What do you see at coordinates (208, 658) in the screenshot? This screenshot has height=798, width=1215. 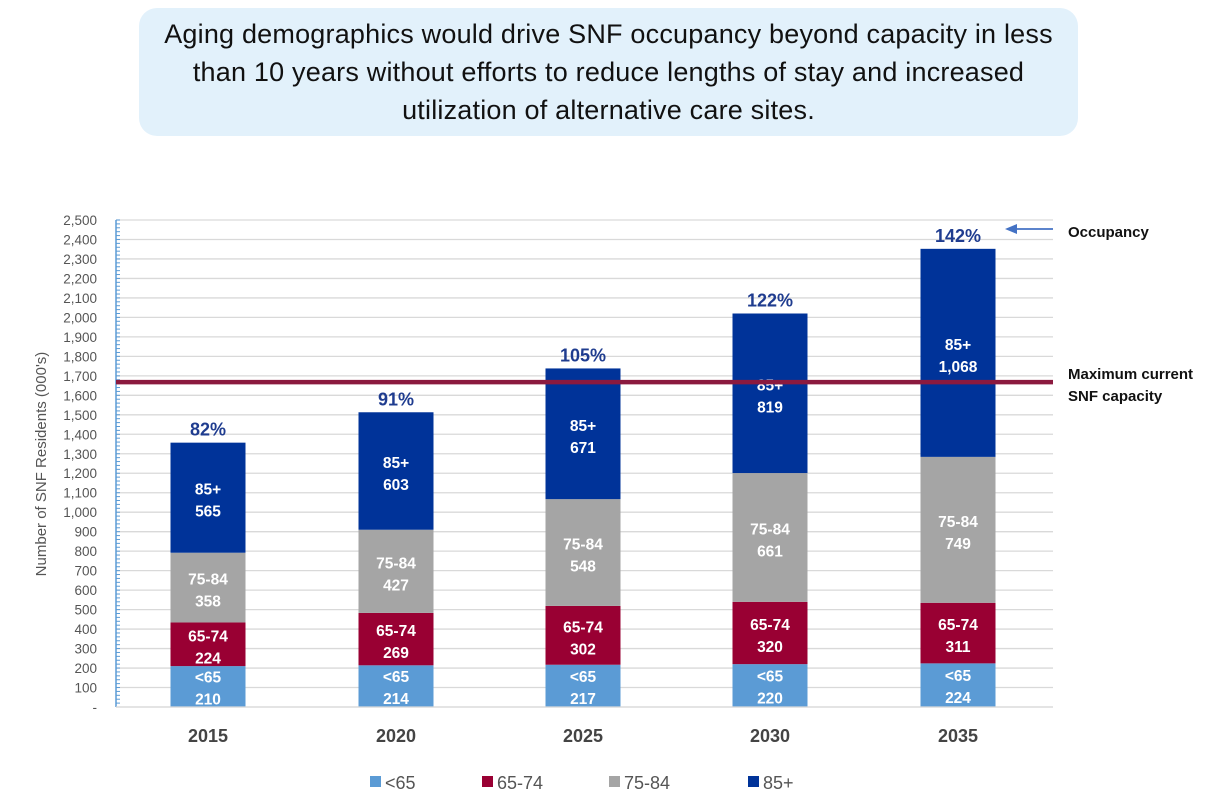 I see `segment-value-label: 224` at bounding box center [208, 658].